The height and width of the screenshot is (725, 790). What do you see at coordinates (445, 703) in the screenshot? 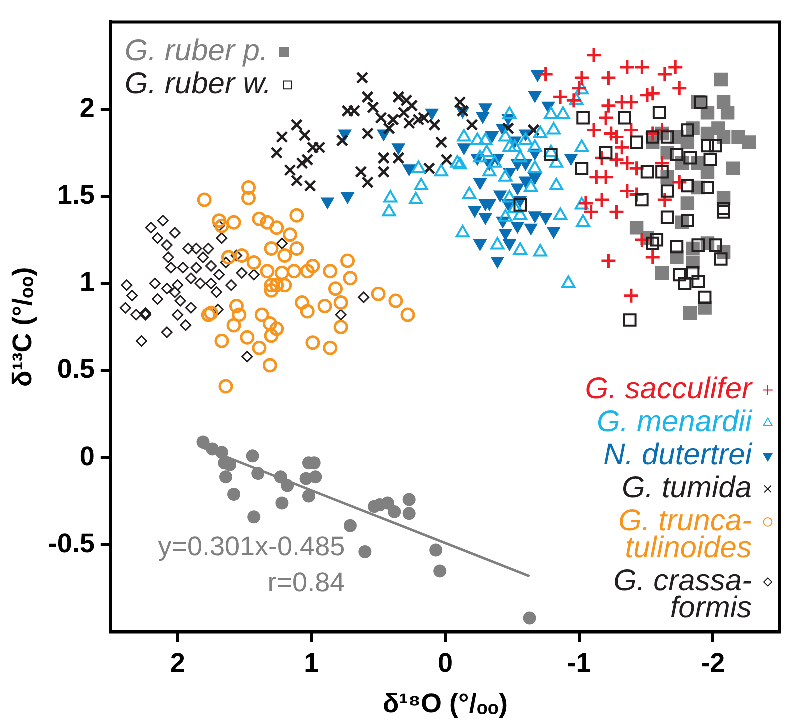
I see `x-axis-title: δ¹⁸O (°/ₒₒ)` at bounding box center [445, 703].